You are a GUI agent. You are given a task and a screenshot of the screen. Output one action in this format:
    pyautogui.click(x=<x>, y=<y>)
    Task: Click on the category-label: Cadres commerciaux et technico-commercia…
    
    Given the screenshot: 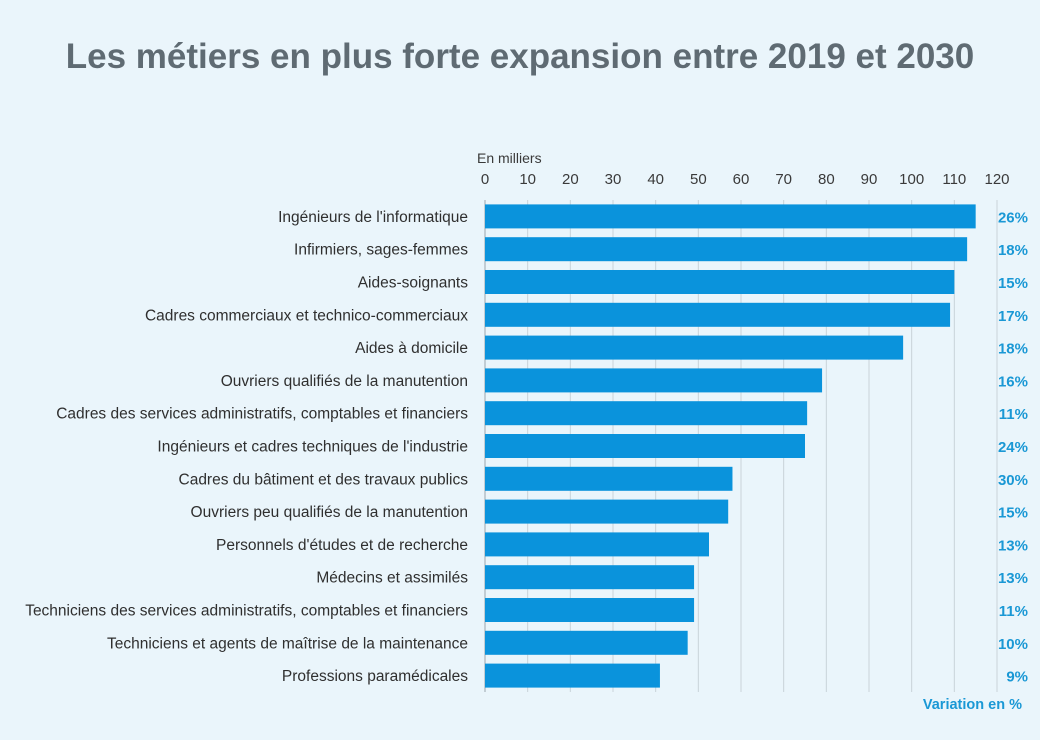 What is the action you would take?
    pyautogui.click(x=306, y=315)
    